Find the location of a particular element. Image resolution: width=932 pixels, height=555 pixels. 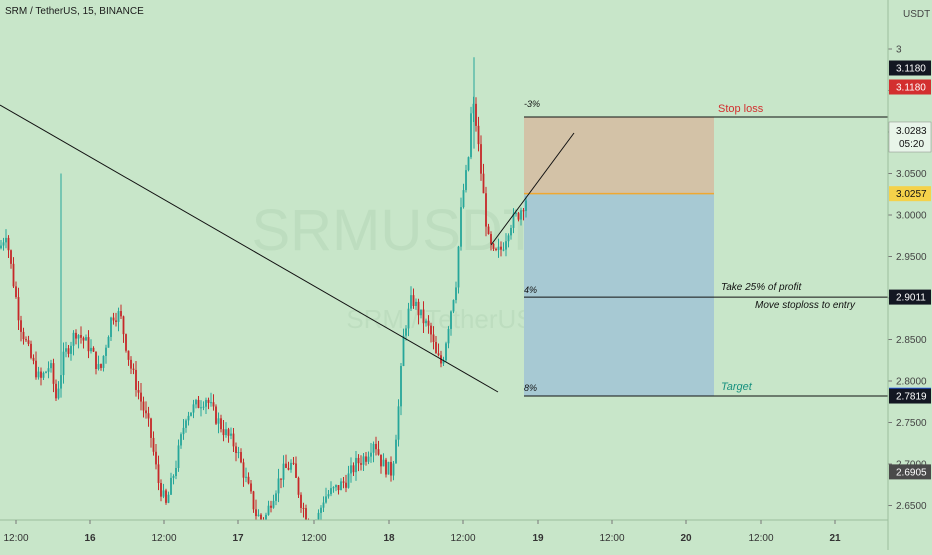

stop-loss-label: Stop loss is located at coordinates (741, 109).